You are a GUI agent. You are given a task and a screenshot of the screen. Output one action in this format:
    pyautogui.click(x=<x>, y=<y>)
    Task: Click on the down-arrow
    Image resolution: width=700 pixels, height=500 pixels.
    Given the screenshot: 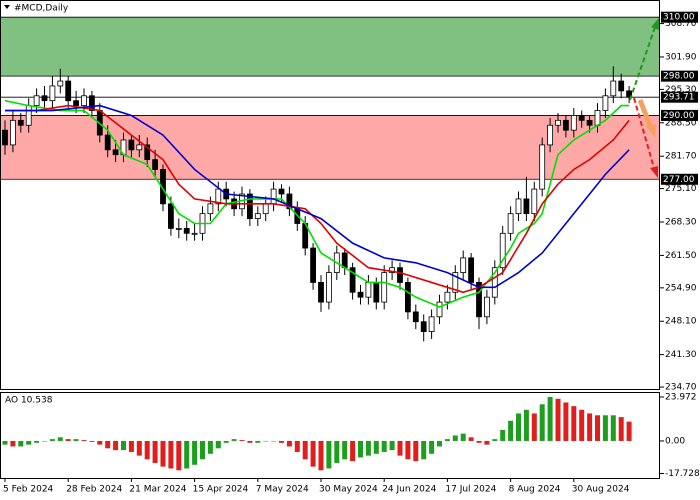 What is the action you would take?
    pyautogui.click(x=644, y=133)
    